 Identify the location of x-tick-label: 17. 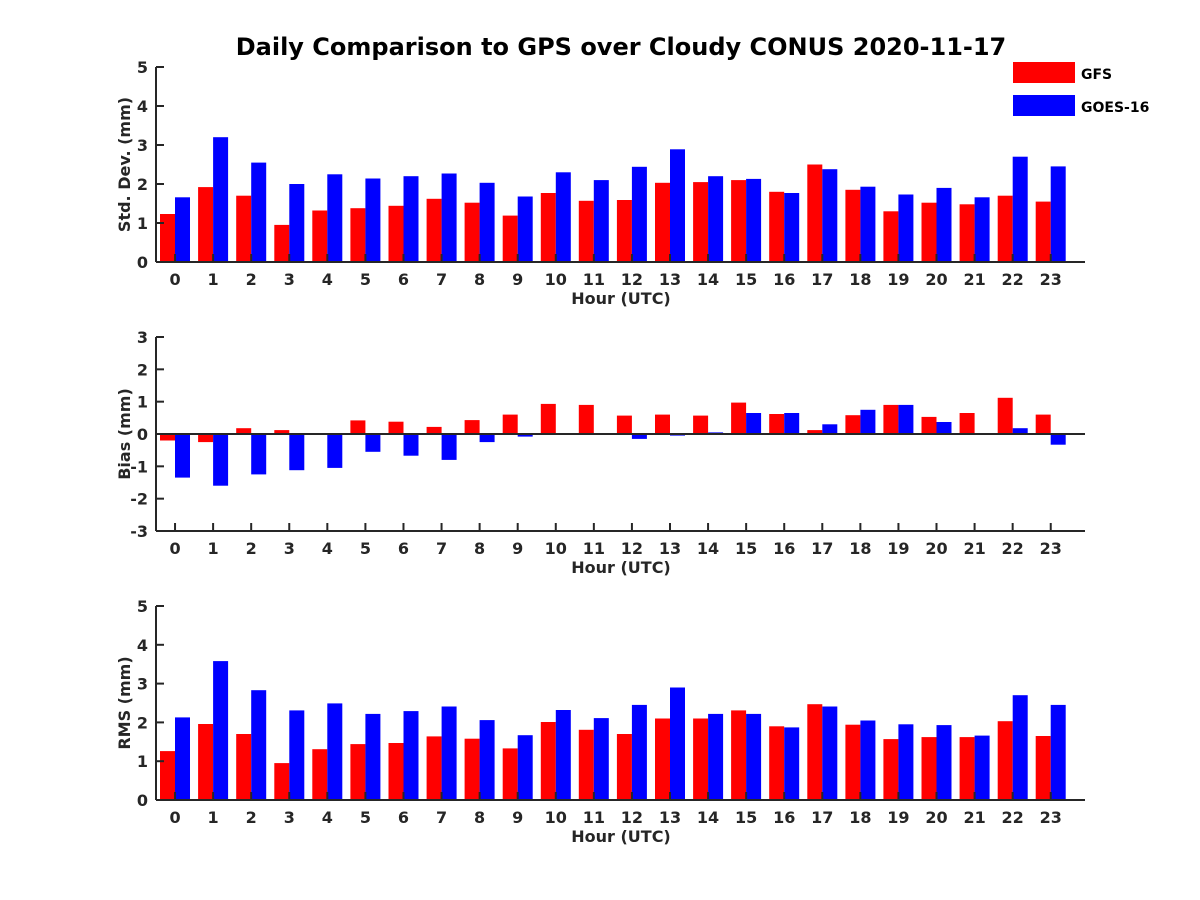
(822, 279).